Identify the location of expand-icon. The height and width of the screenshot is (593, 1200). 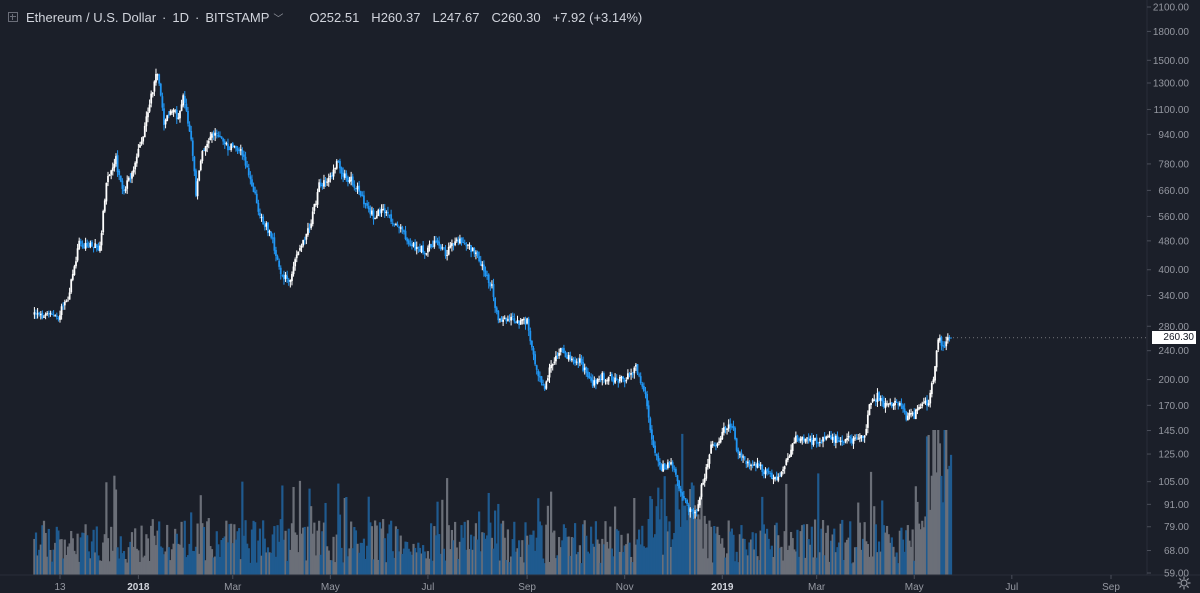
(13, 17).